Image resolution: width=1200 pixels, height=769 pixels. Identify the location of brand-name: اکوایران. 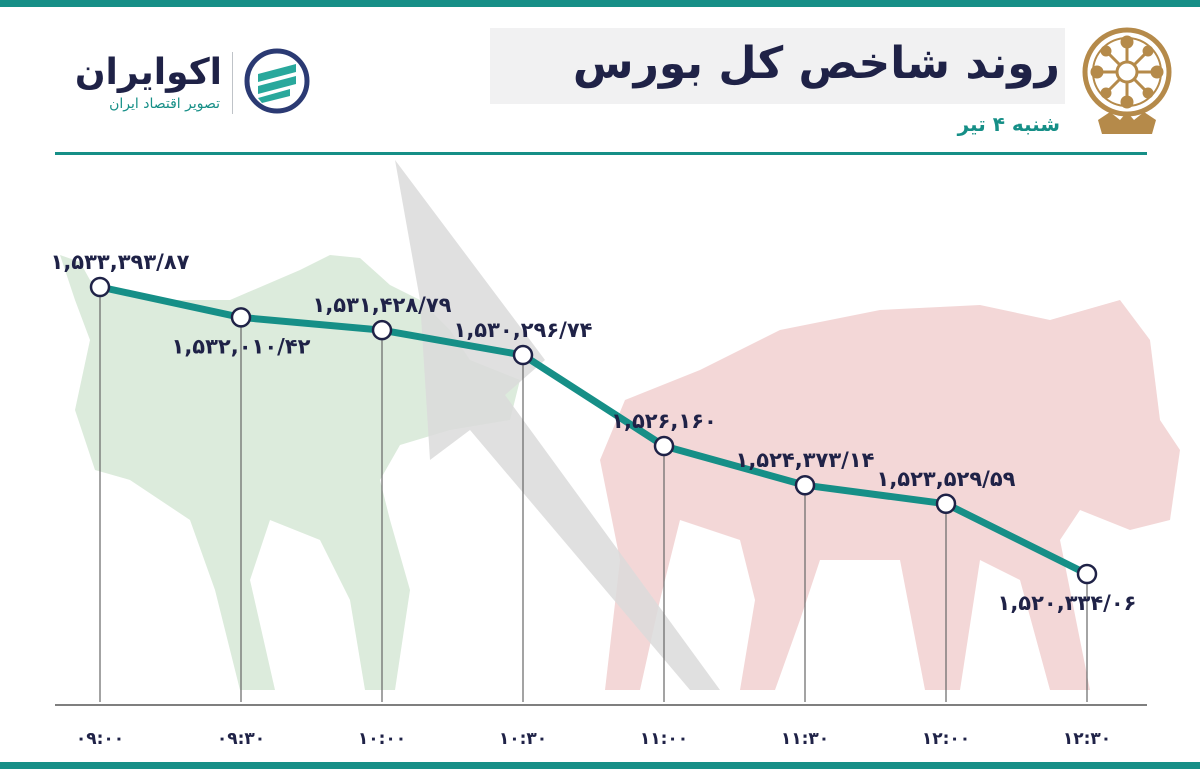
(148, 72).